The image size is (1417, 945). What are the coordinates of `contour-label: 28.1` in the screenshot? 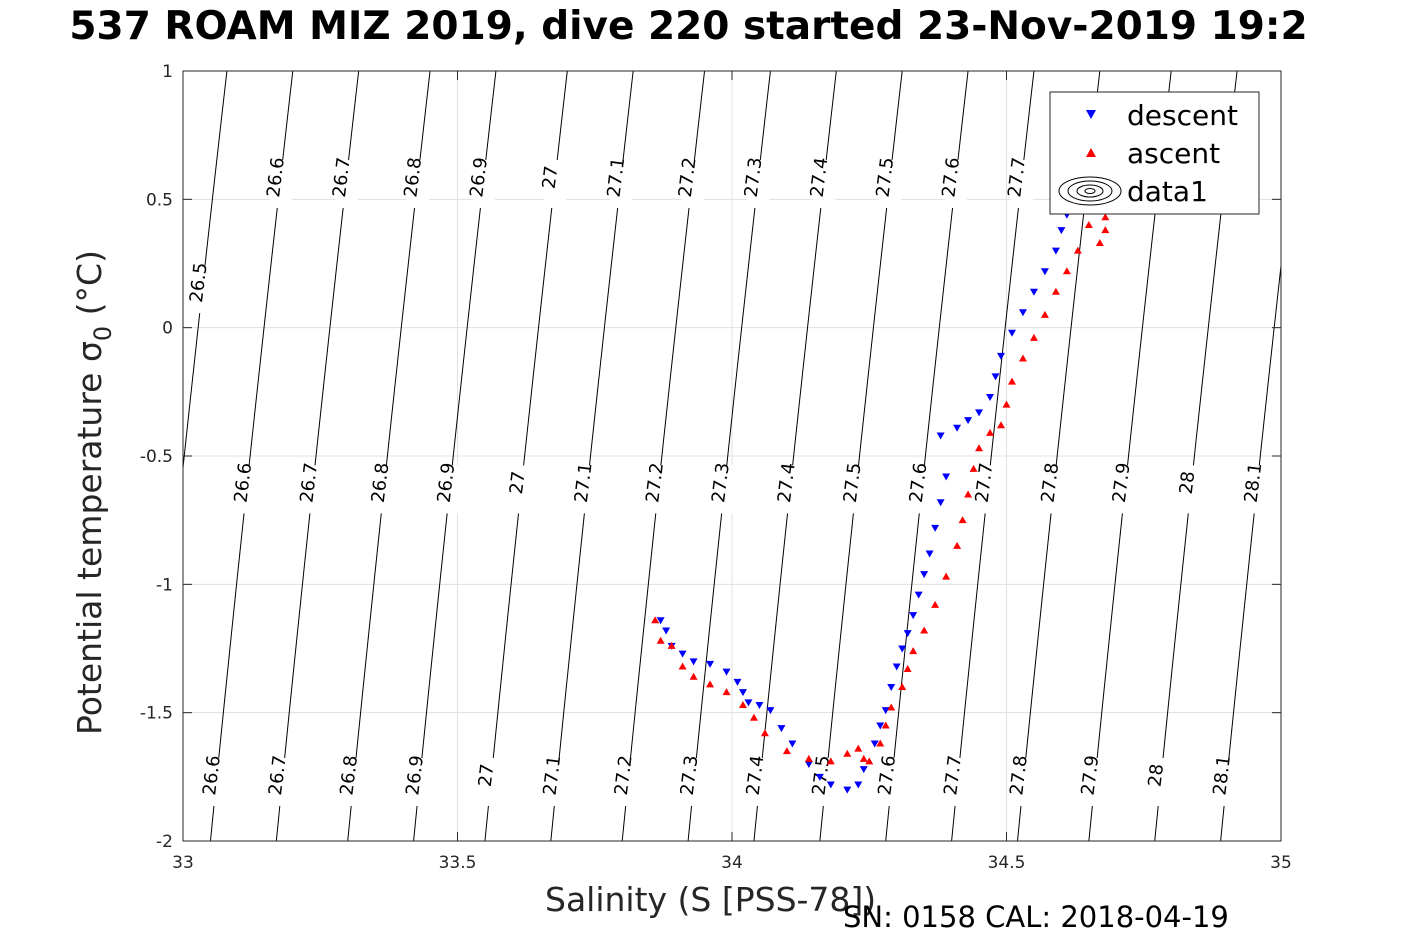 It's located at (1254, 483).